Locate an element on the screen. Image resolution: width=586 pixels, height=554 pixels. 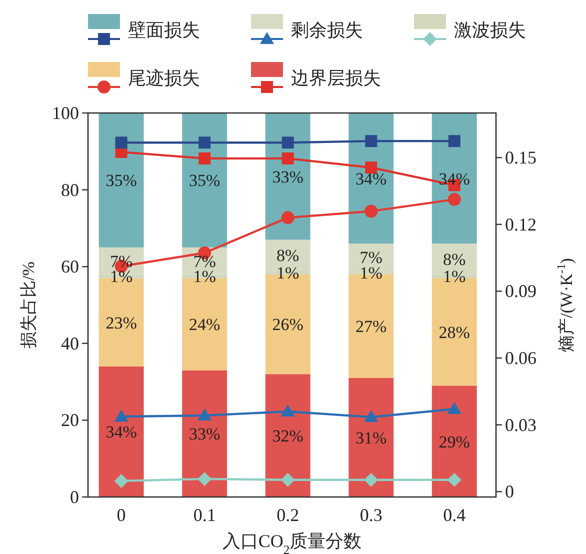
x-tick-label: 0.2 is located at coordinates (288, 515).